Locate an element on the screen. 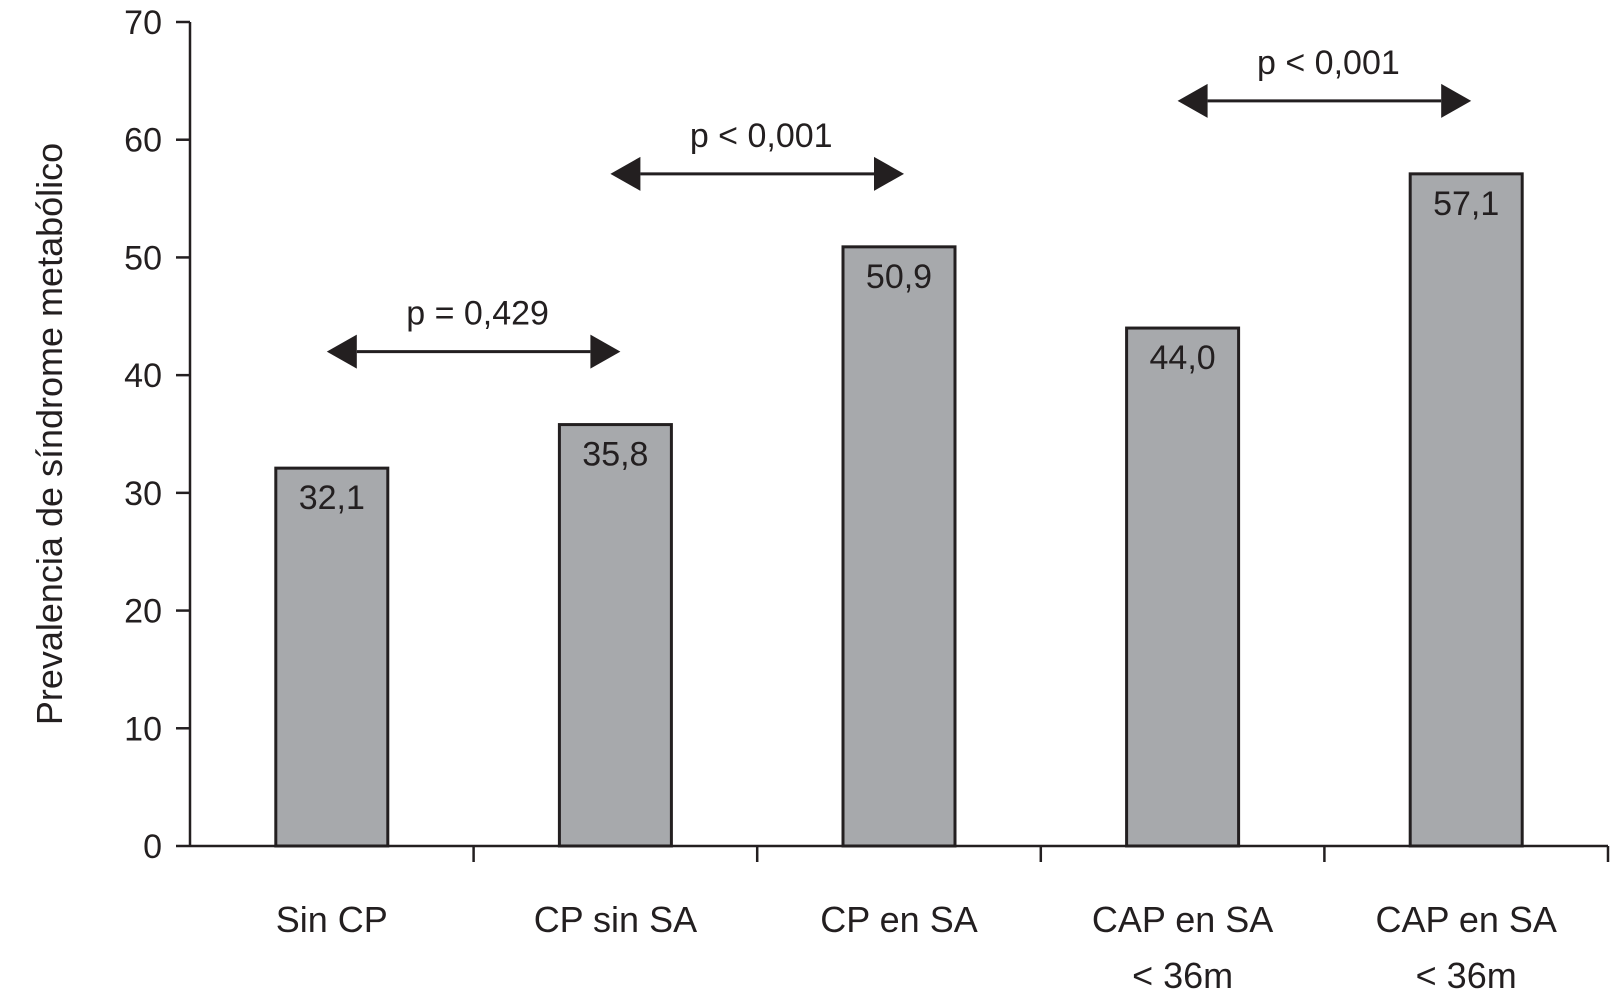 This screenshot has width=1614, height=993. x-category-label: CP en SA is located at coordinates (898, 919).